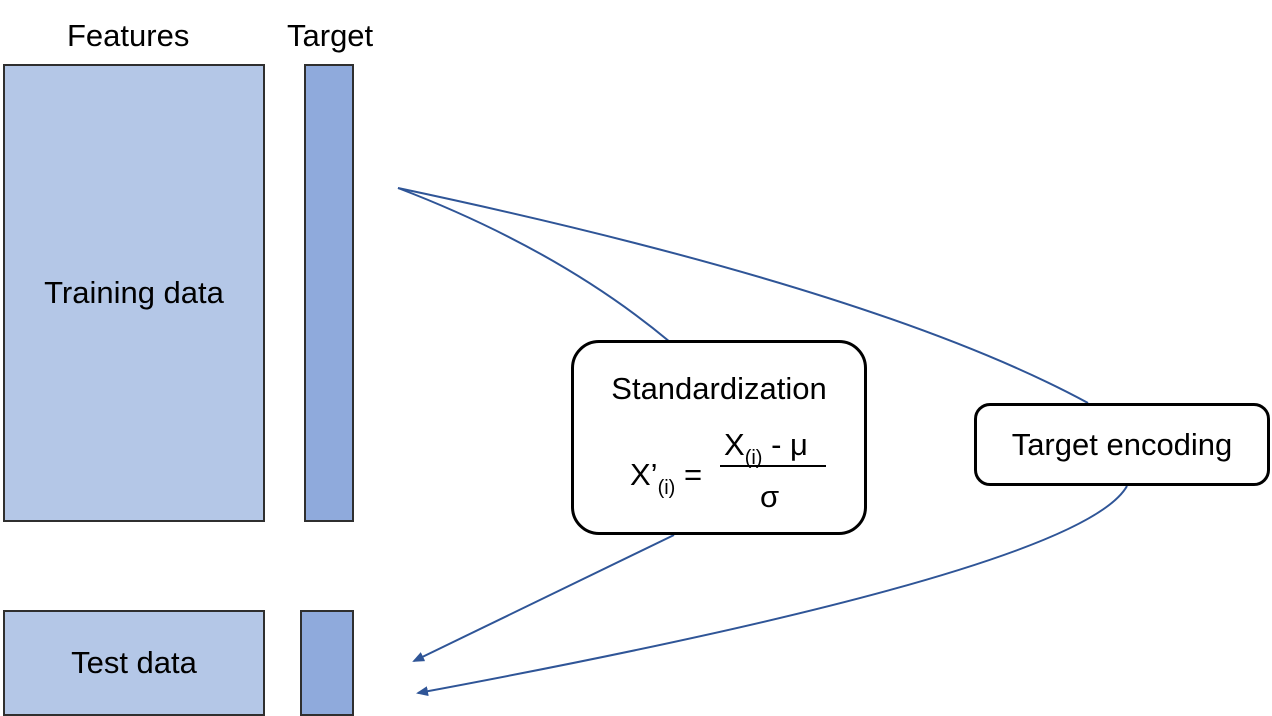  What do you see at coordinates (734, 444) in the screenshot?
I see `numerator-main: X` at bounding box center [734, 444].